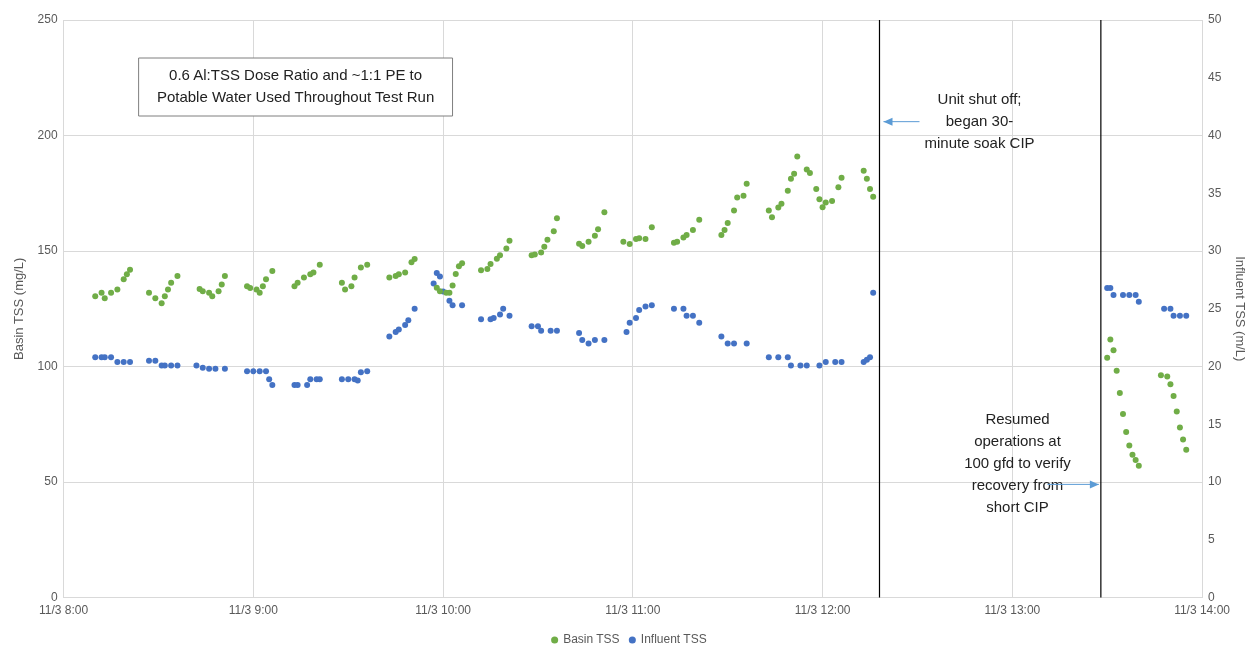 The width and height of the screenshot is (1259, 660). I want to click on y2-tick-label: 5, so click(1212, 539).